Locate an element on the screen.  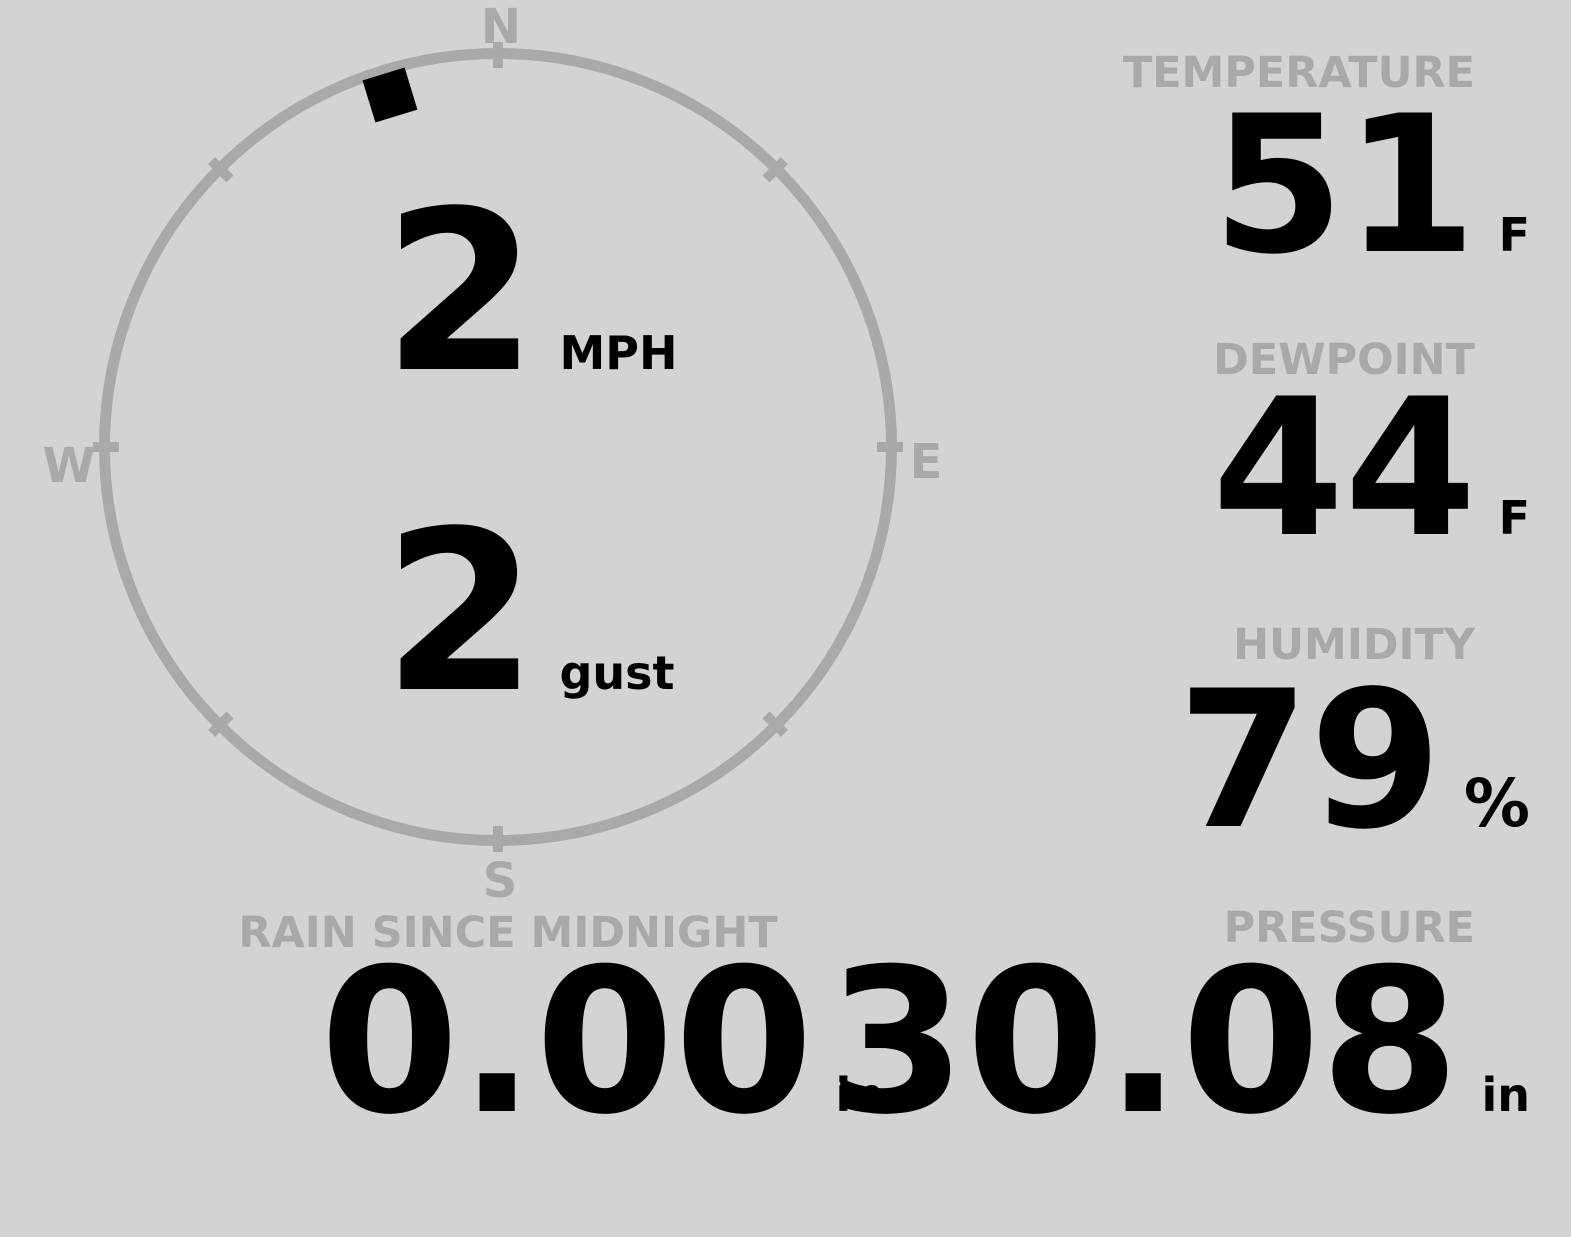
wind-gust-unit: gust is located at coordinates (617, 673).